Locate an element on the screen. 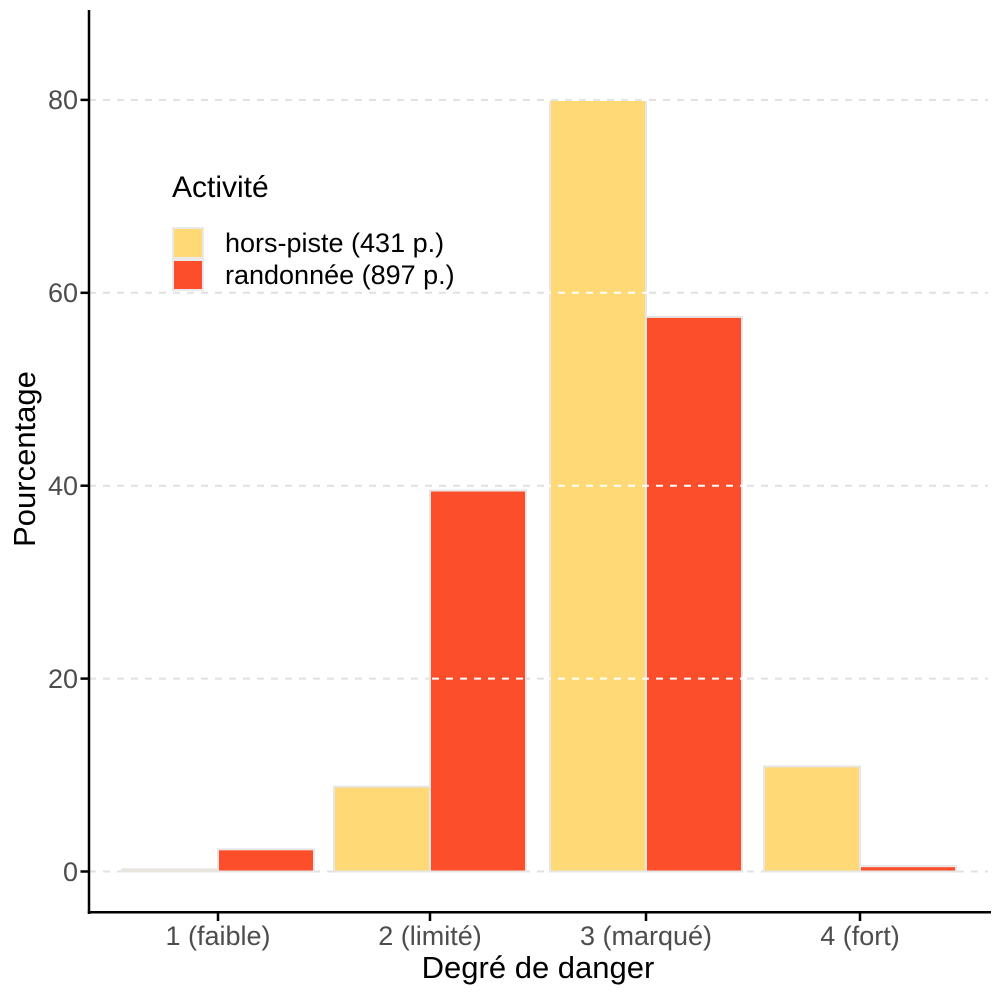 The image size is (1000, 1000). bar-s0-1 (faible) is located at coordinates (170, 870).